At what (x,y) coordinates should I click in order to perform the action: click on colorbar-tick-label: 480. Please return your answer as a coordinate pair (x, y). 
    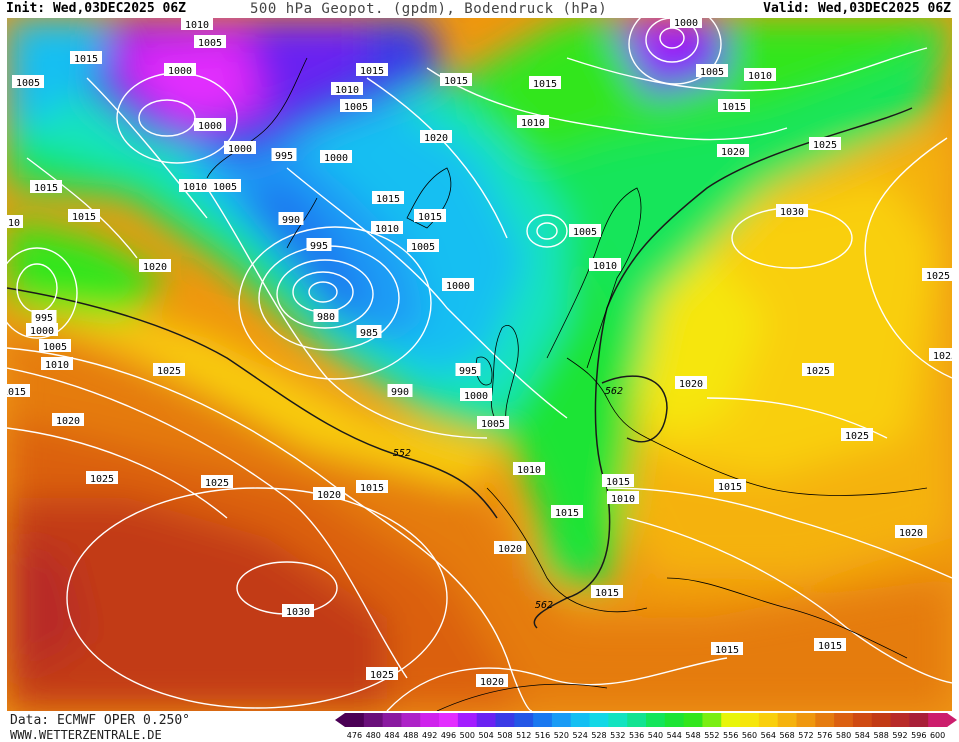
    Looking at the image, I should click on (373, 735).